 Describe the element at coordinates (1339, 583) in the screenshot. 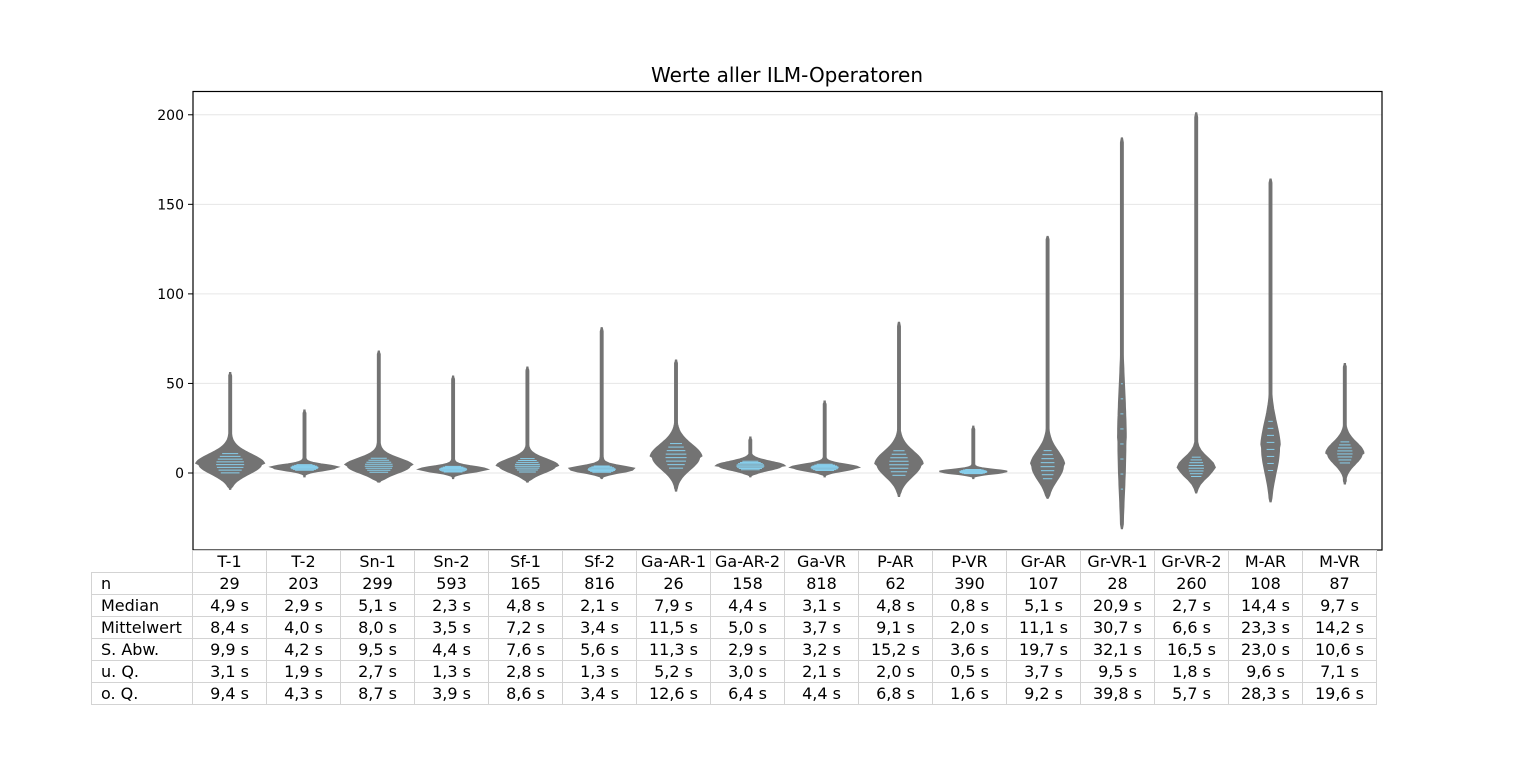

I see `table-cell: 87` at that location.